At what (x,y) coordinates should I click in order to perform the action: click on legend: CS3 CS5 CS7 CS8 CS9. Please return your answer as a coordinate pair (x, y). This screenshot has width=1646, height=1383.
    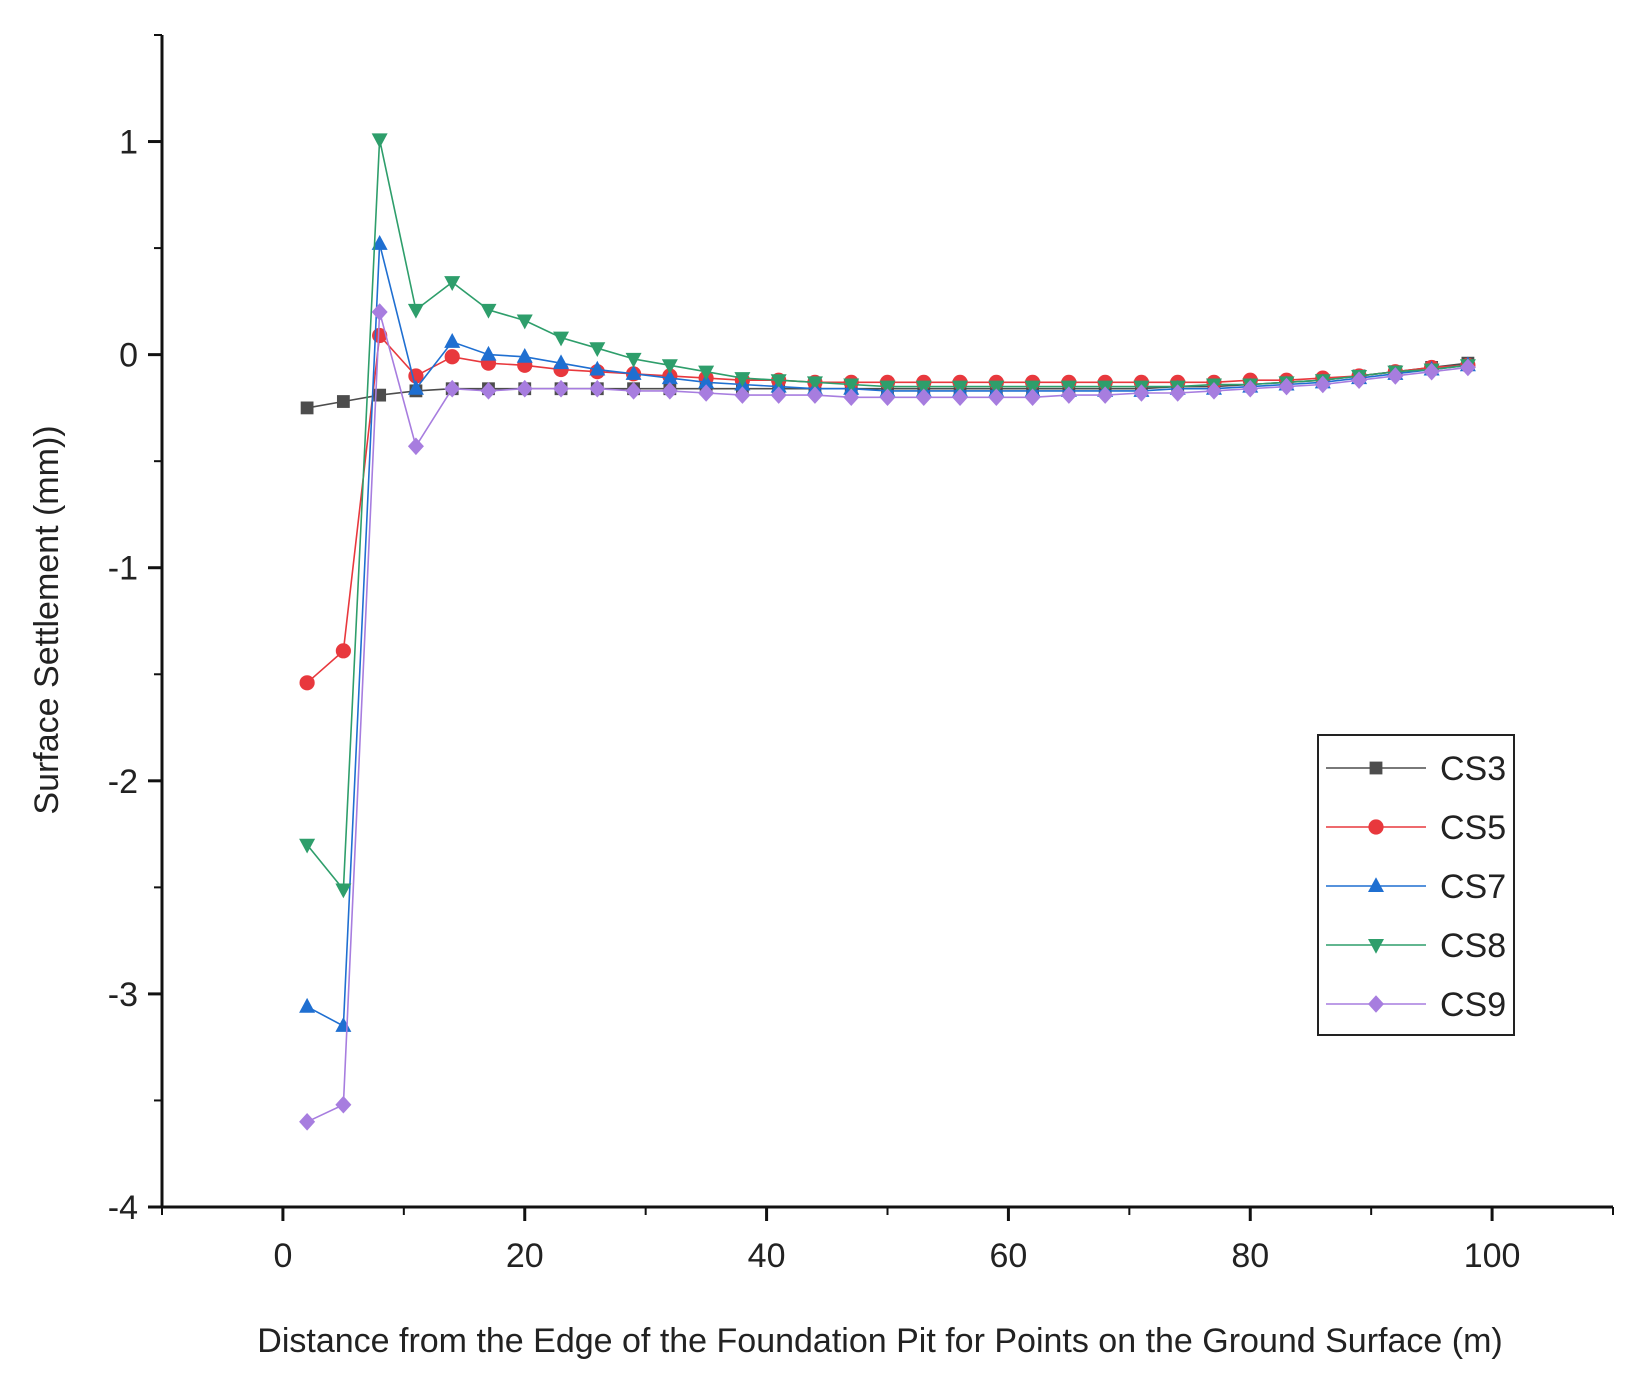
    Looking at the image, I should click on (1416, 885).